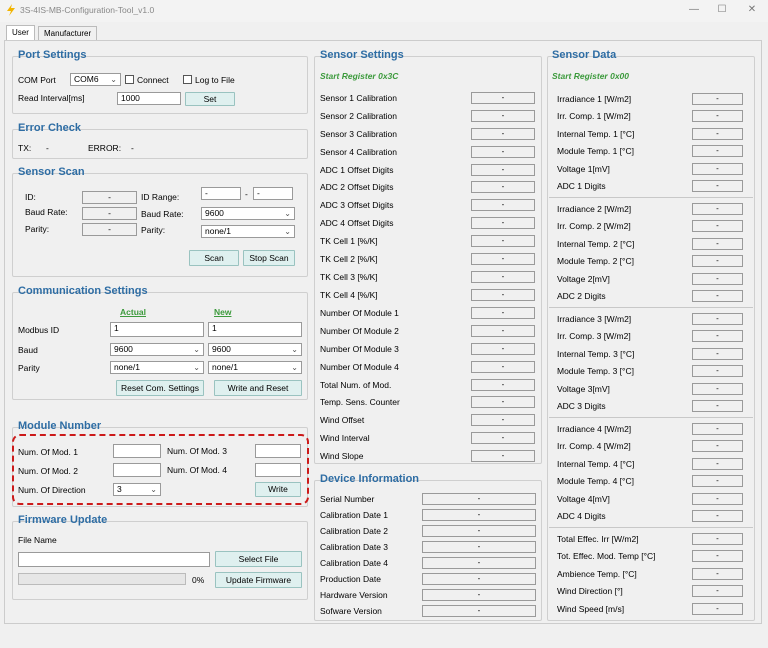  I want to click on baud-new-select: 9600 ⌄, so click(255, 349).